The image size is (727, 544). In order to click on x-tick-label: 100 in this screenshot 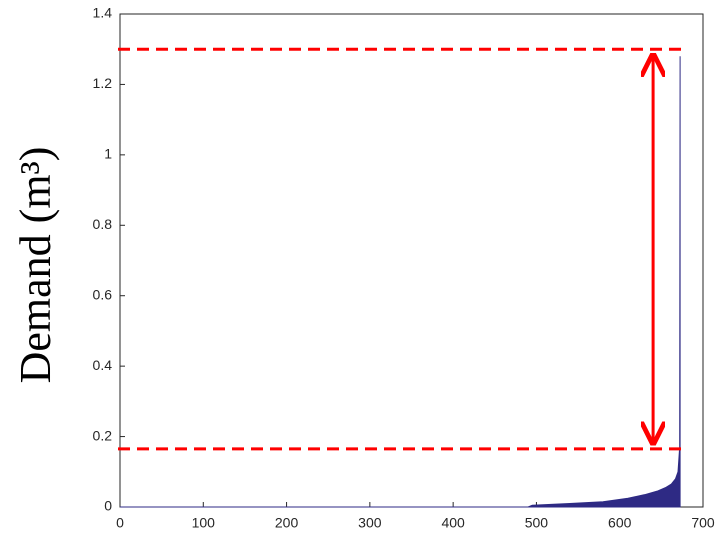, I will do `click(204, 523)`.